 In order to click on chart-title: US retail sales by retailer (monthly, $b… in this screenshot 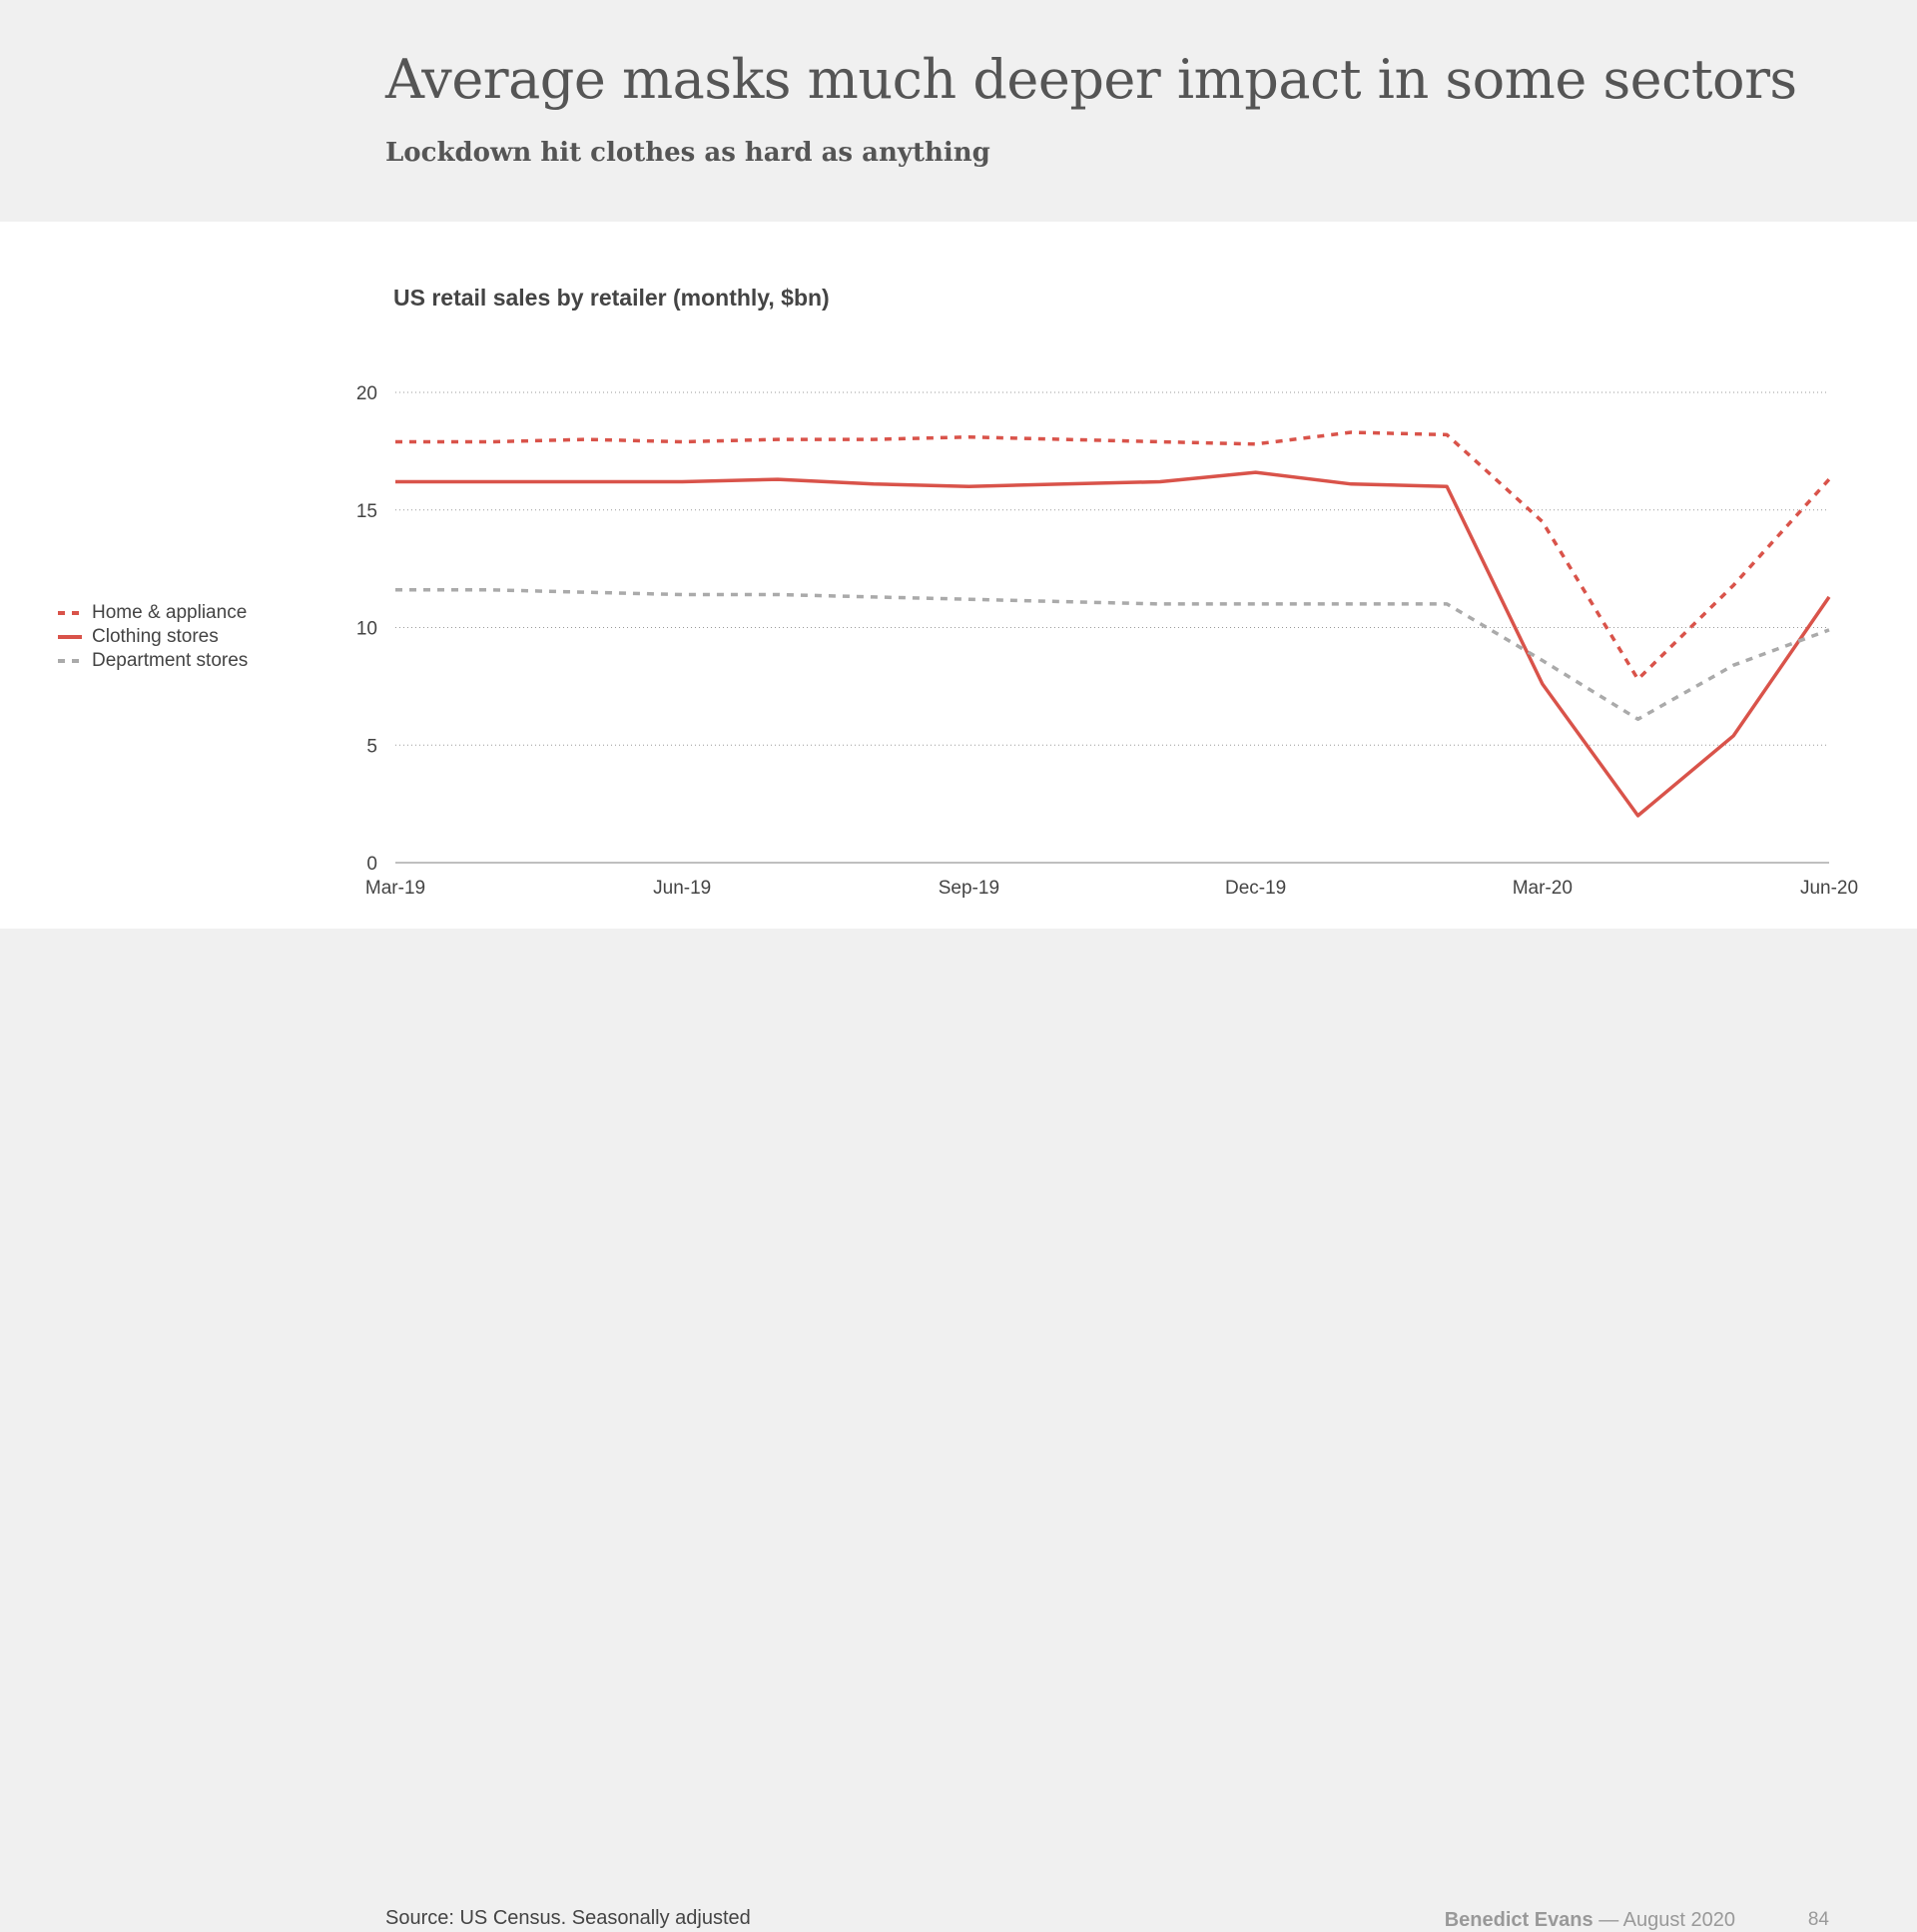, I will do `click(611, 298)`.